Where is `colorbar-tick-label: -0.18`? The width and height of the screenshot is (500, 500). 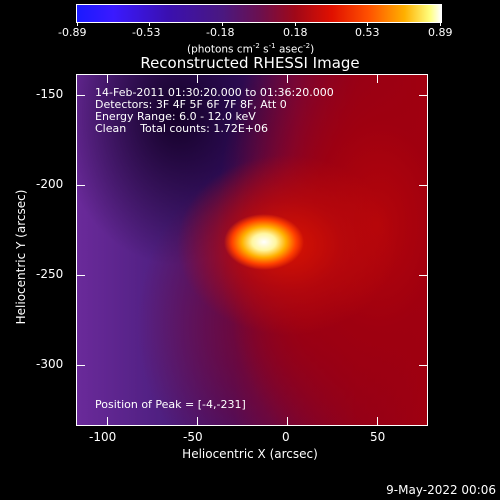
colorbar-tick-label: -0.18 is located at coordinates (220, 32).